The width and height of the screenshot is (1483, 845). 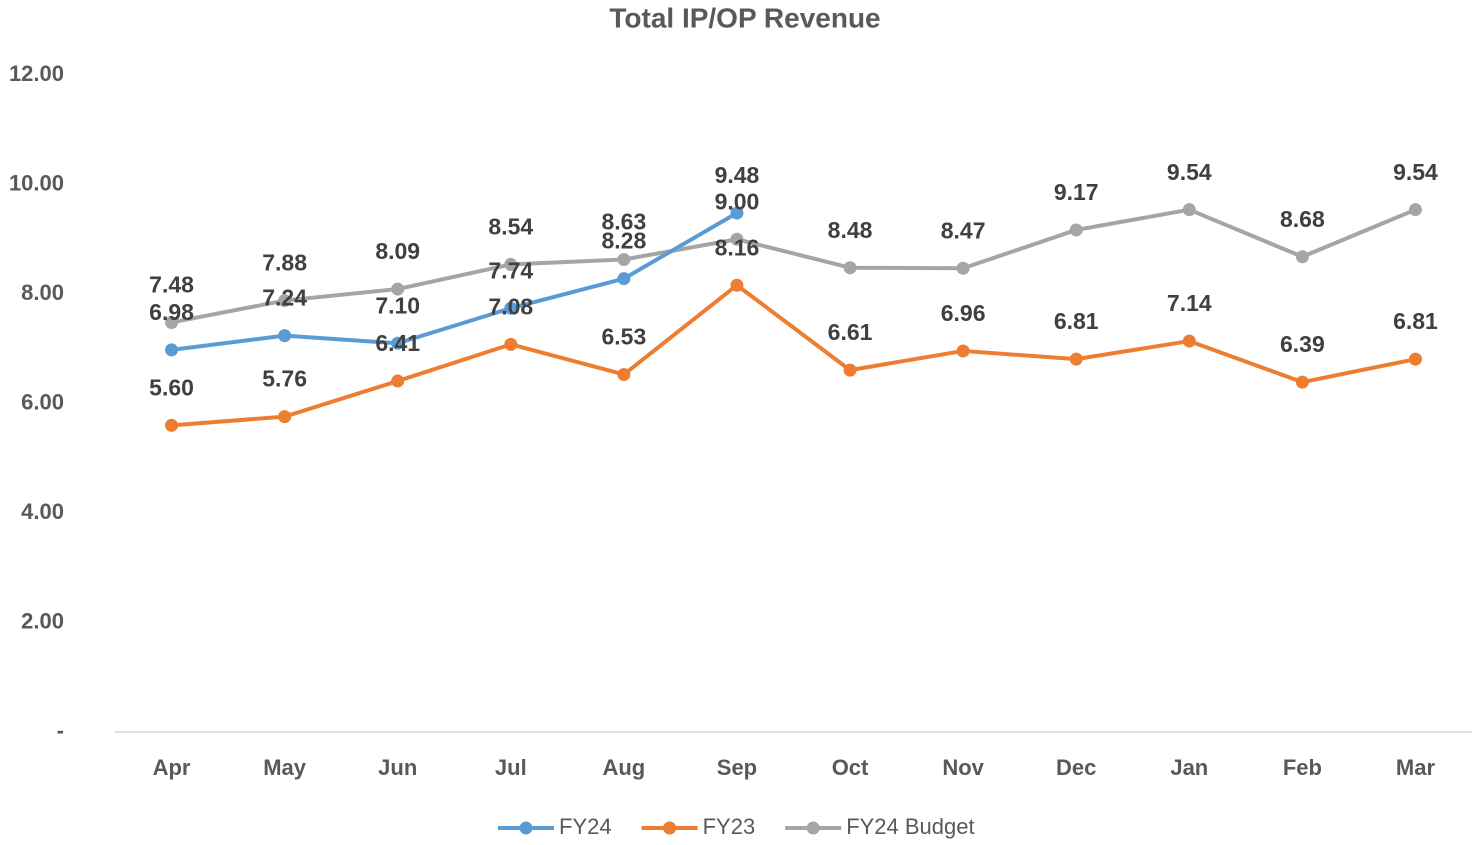 I want to click on y-tick-label: 4.00, so click(x=42, y=511).